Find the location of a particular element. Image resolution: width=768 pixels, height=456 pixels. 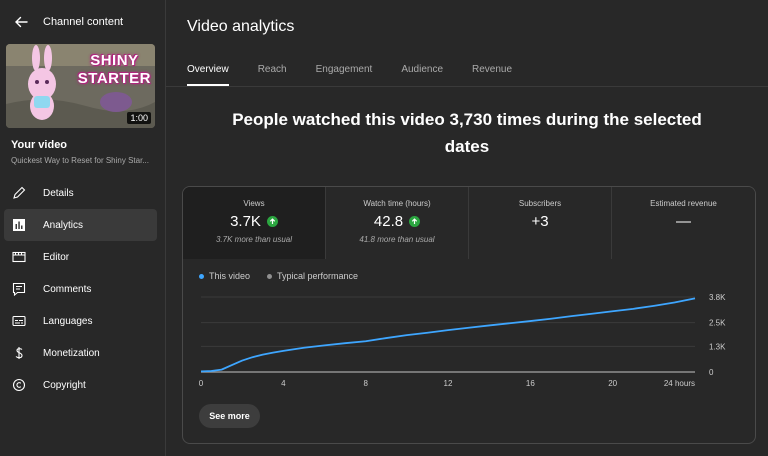

tab-overview: Overview is located at coordinates (208, 71).